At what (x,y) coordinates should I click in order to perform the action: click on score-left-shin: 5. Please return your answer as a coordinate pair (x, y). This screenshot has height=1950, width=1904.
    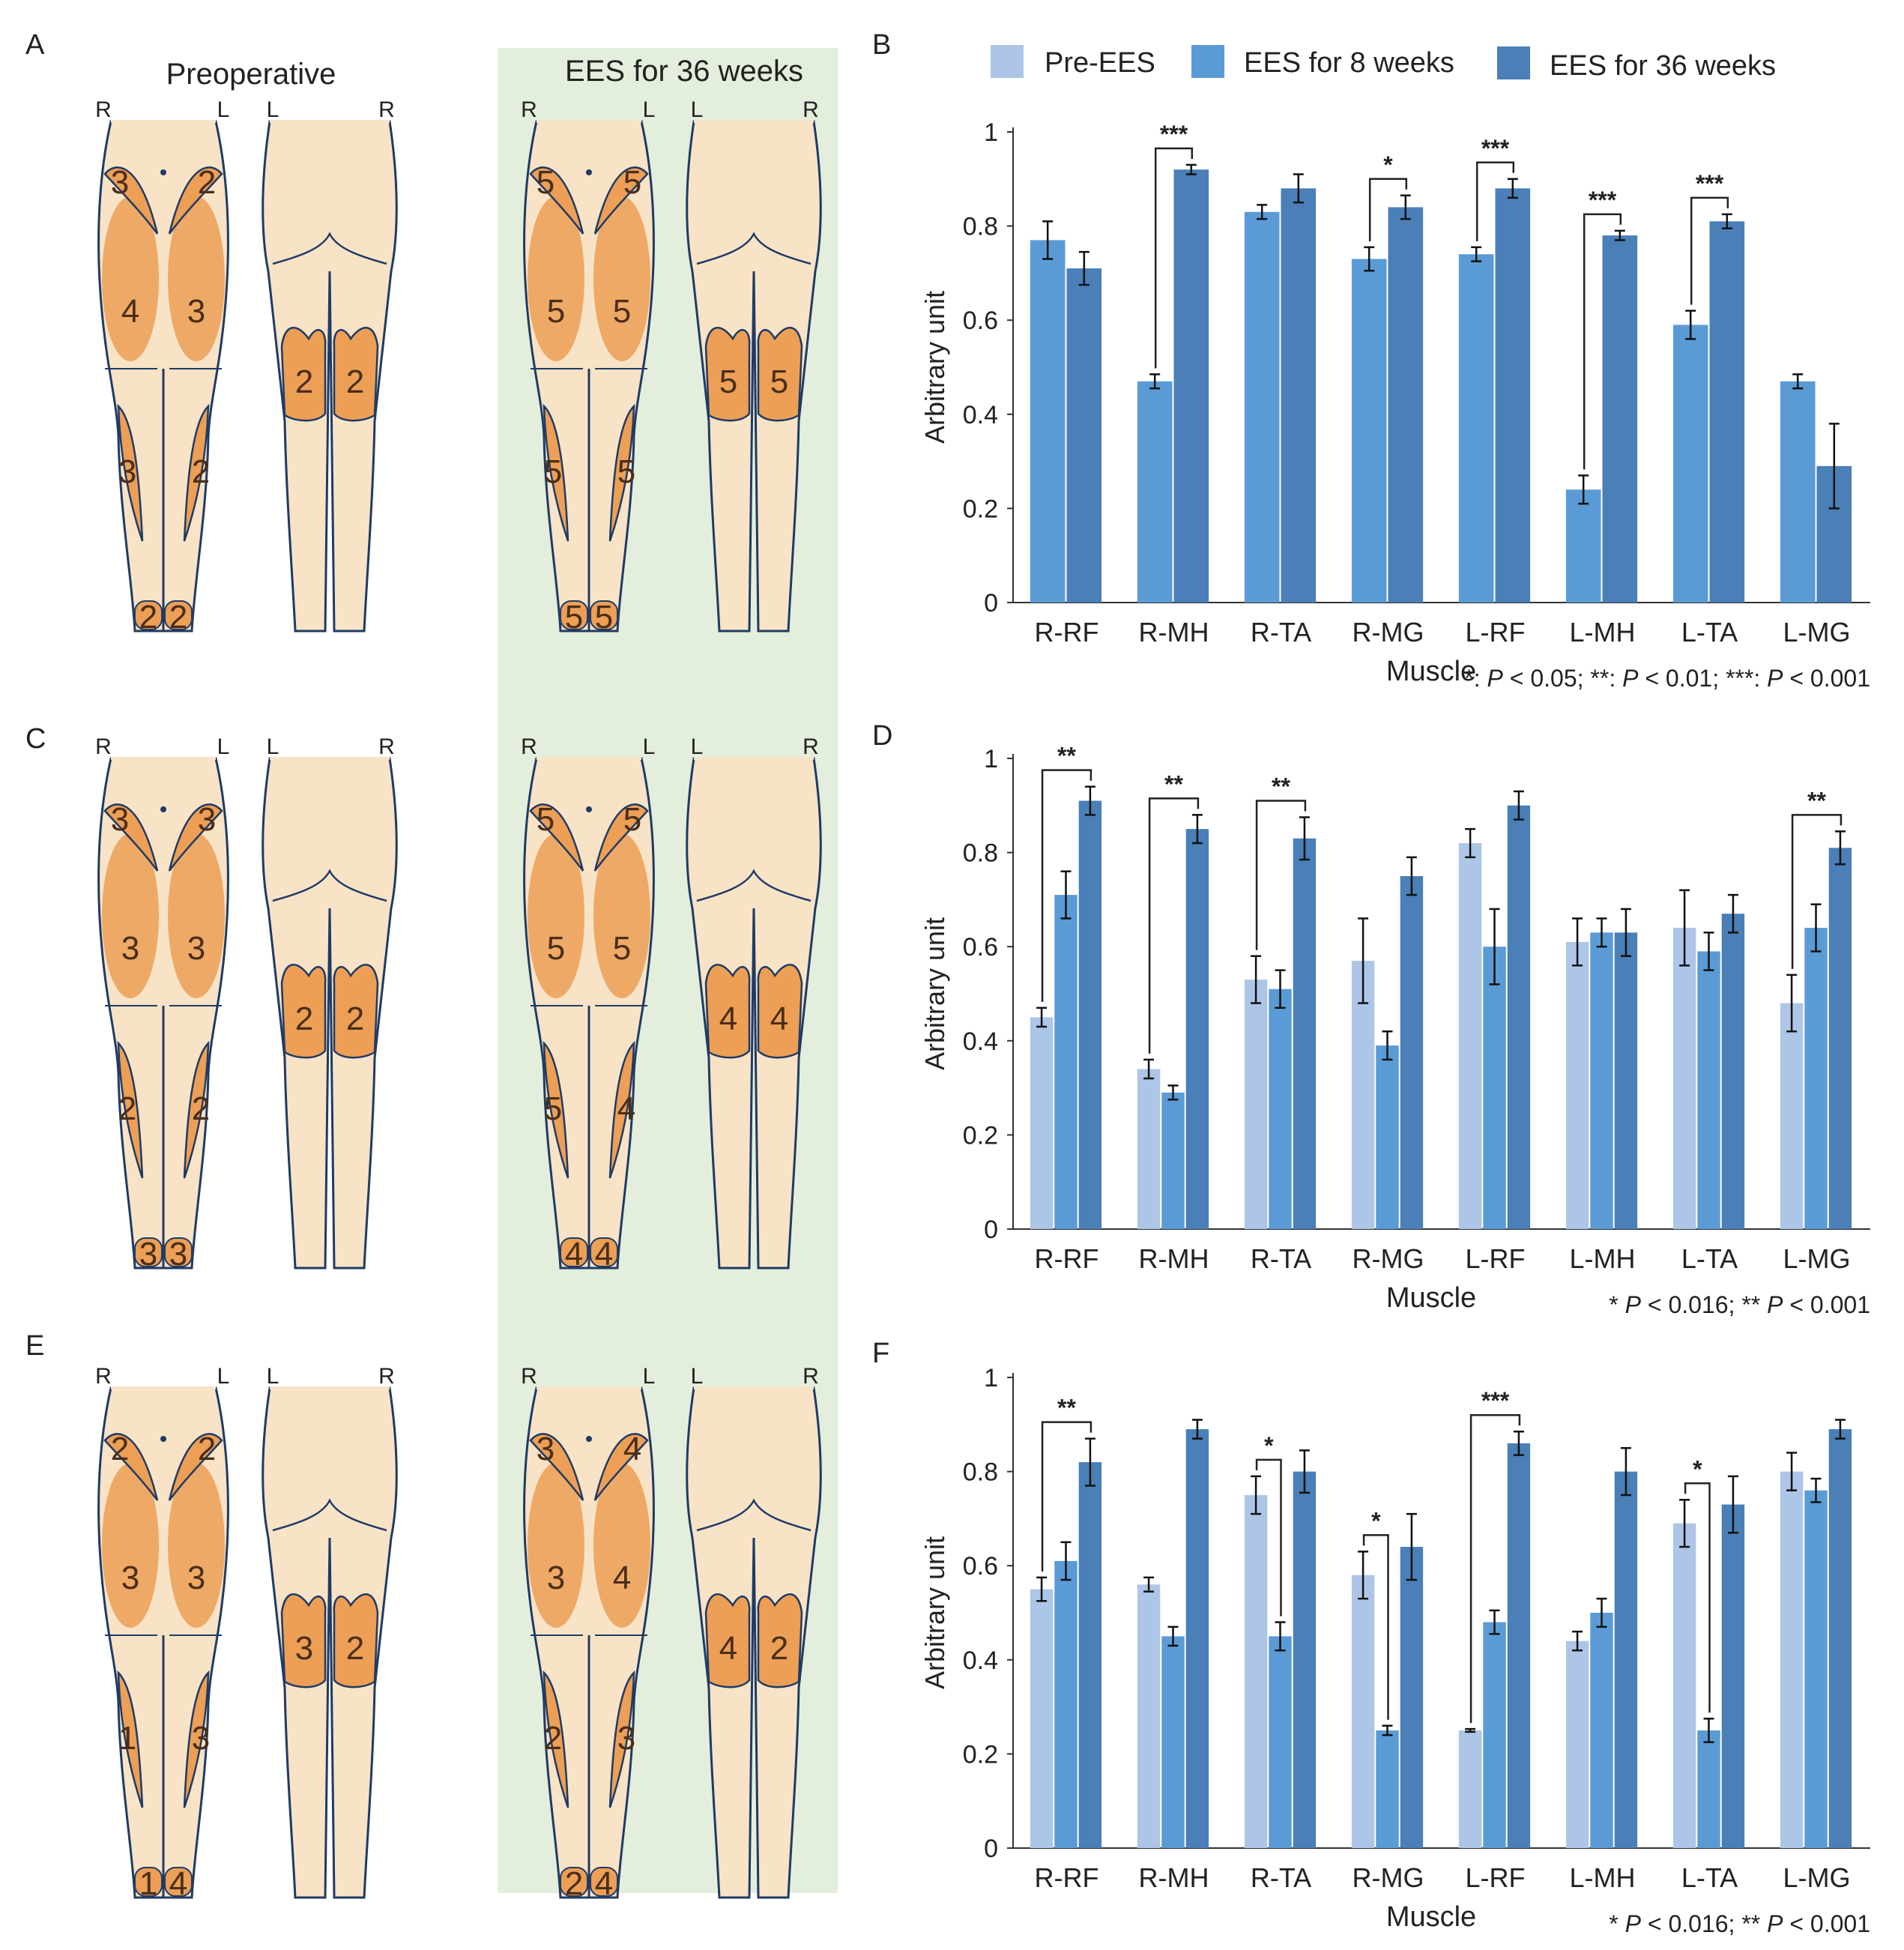
    Looking at the image, I should click on (626, 471).